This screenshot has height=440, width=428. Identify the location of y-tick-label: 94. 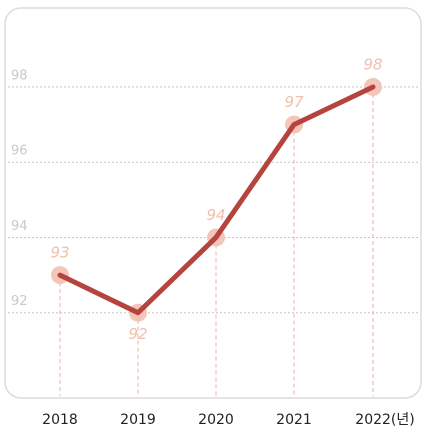
(19, 226).